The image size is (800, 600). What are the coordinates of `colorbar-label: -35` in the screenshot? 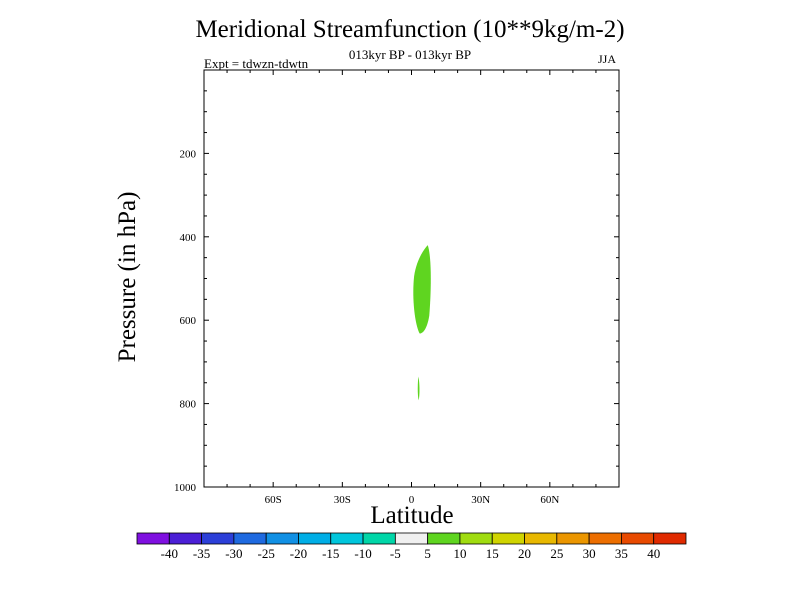 It's located at (201, 553).